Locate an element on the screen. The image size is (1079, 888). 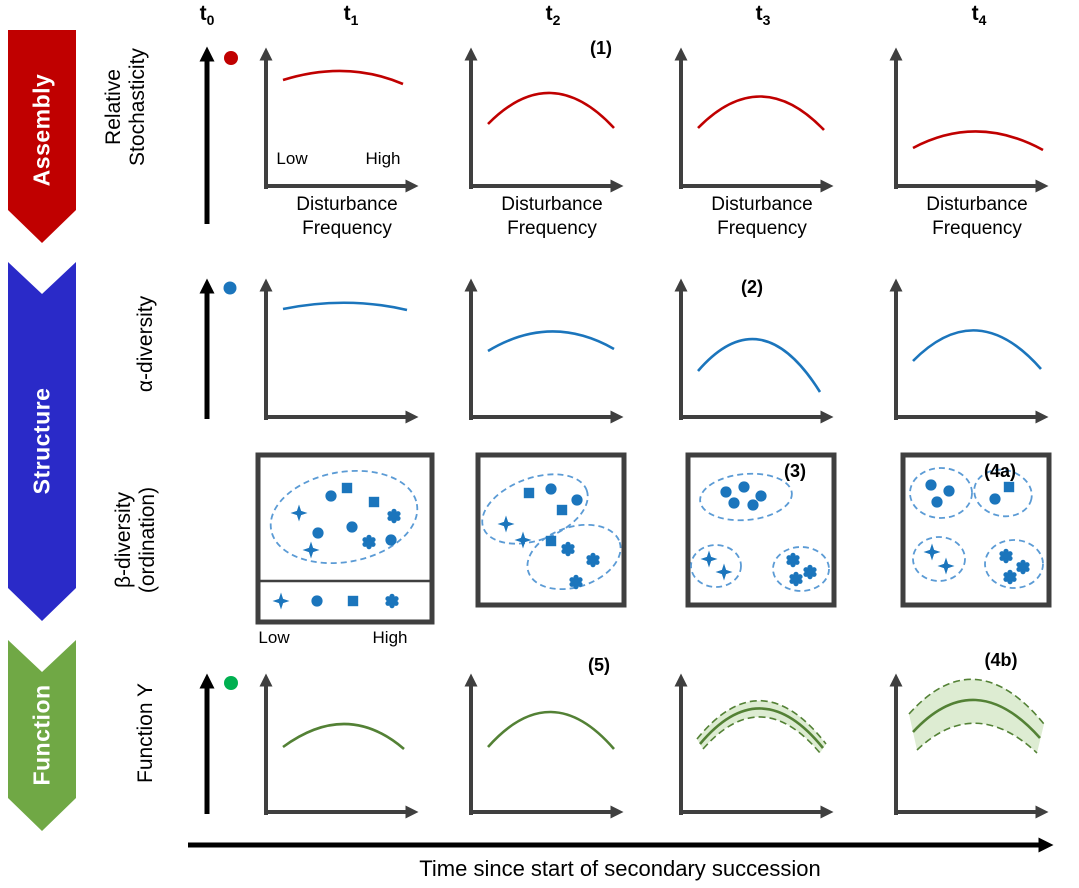
alpha-diversity-plots is located at coordinates (654, 351).